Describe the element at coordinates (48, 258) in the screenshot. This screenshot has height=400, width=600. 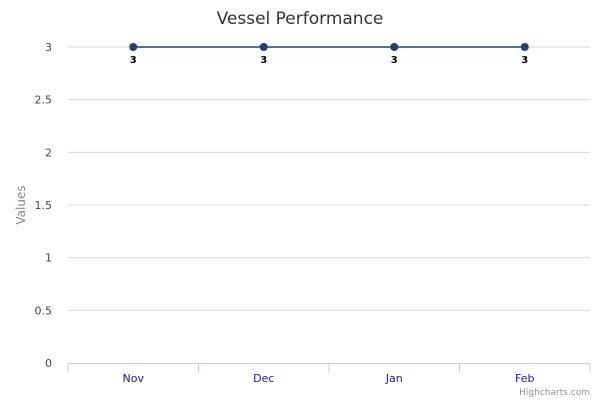
I see `y-tick-label: 1` at that location.